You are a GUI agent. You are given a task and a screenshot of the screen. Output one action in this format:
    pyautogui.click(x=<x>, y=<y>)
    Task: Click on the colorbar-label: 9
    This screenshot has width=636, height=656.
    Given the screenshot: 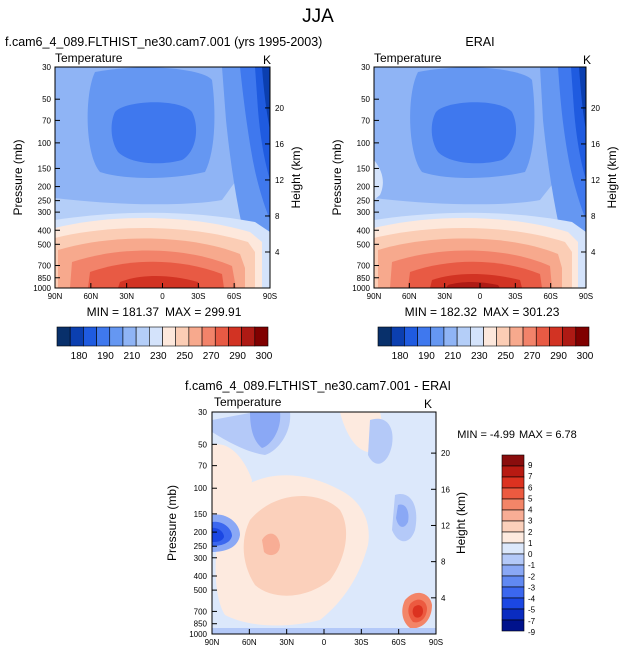 What is the action you would take?
    pyautogui.click(x=530, y=465)
    